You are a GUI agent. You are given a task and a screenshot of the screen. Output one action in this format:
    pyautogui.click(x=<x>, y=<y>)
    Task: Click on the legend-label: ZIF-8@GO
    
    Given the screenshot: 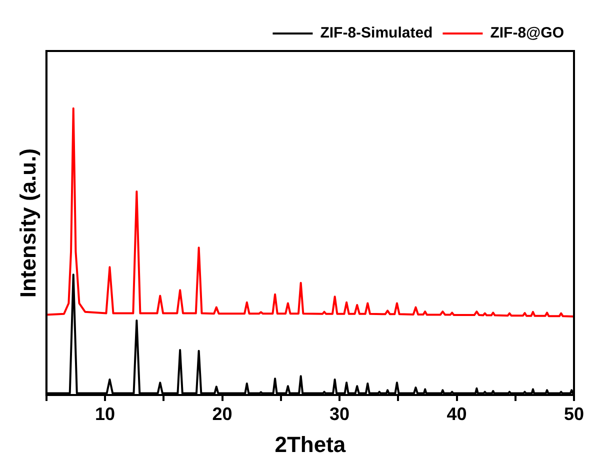 What is the action you would take?
    pyautogui.click(x=527, y=33)
    